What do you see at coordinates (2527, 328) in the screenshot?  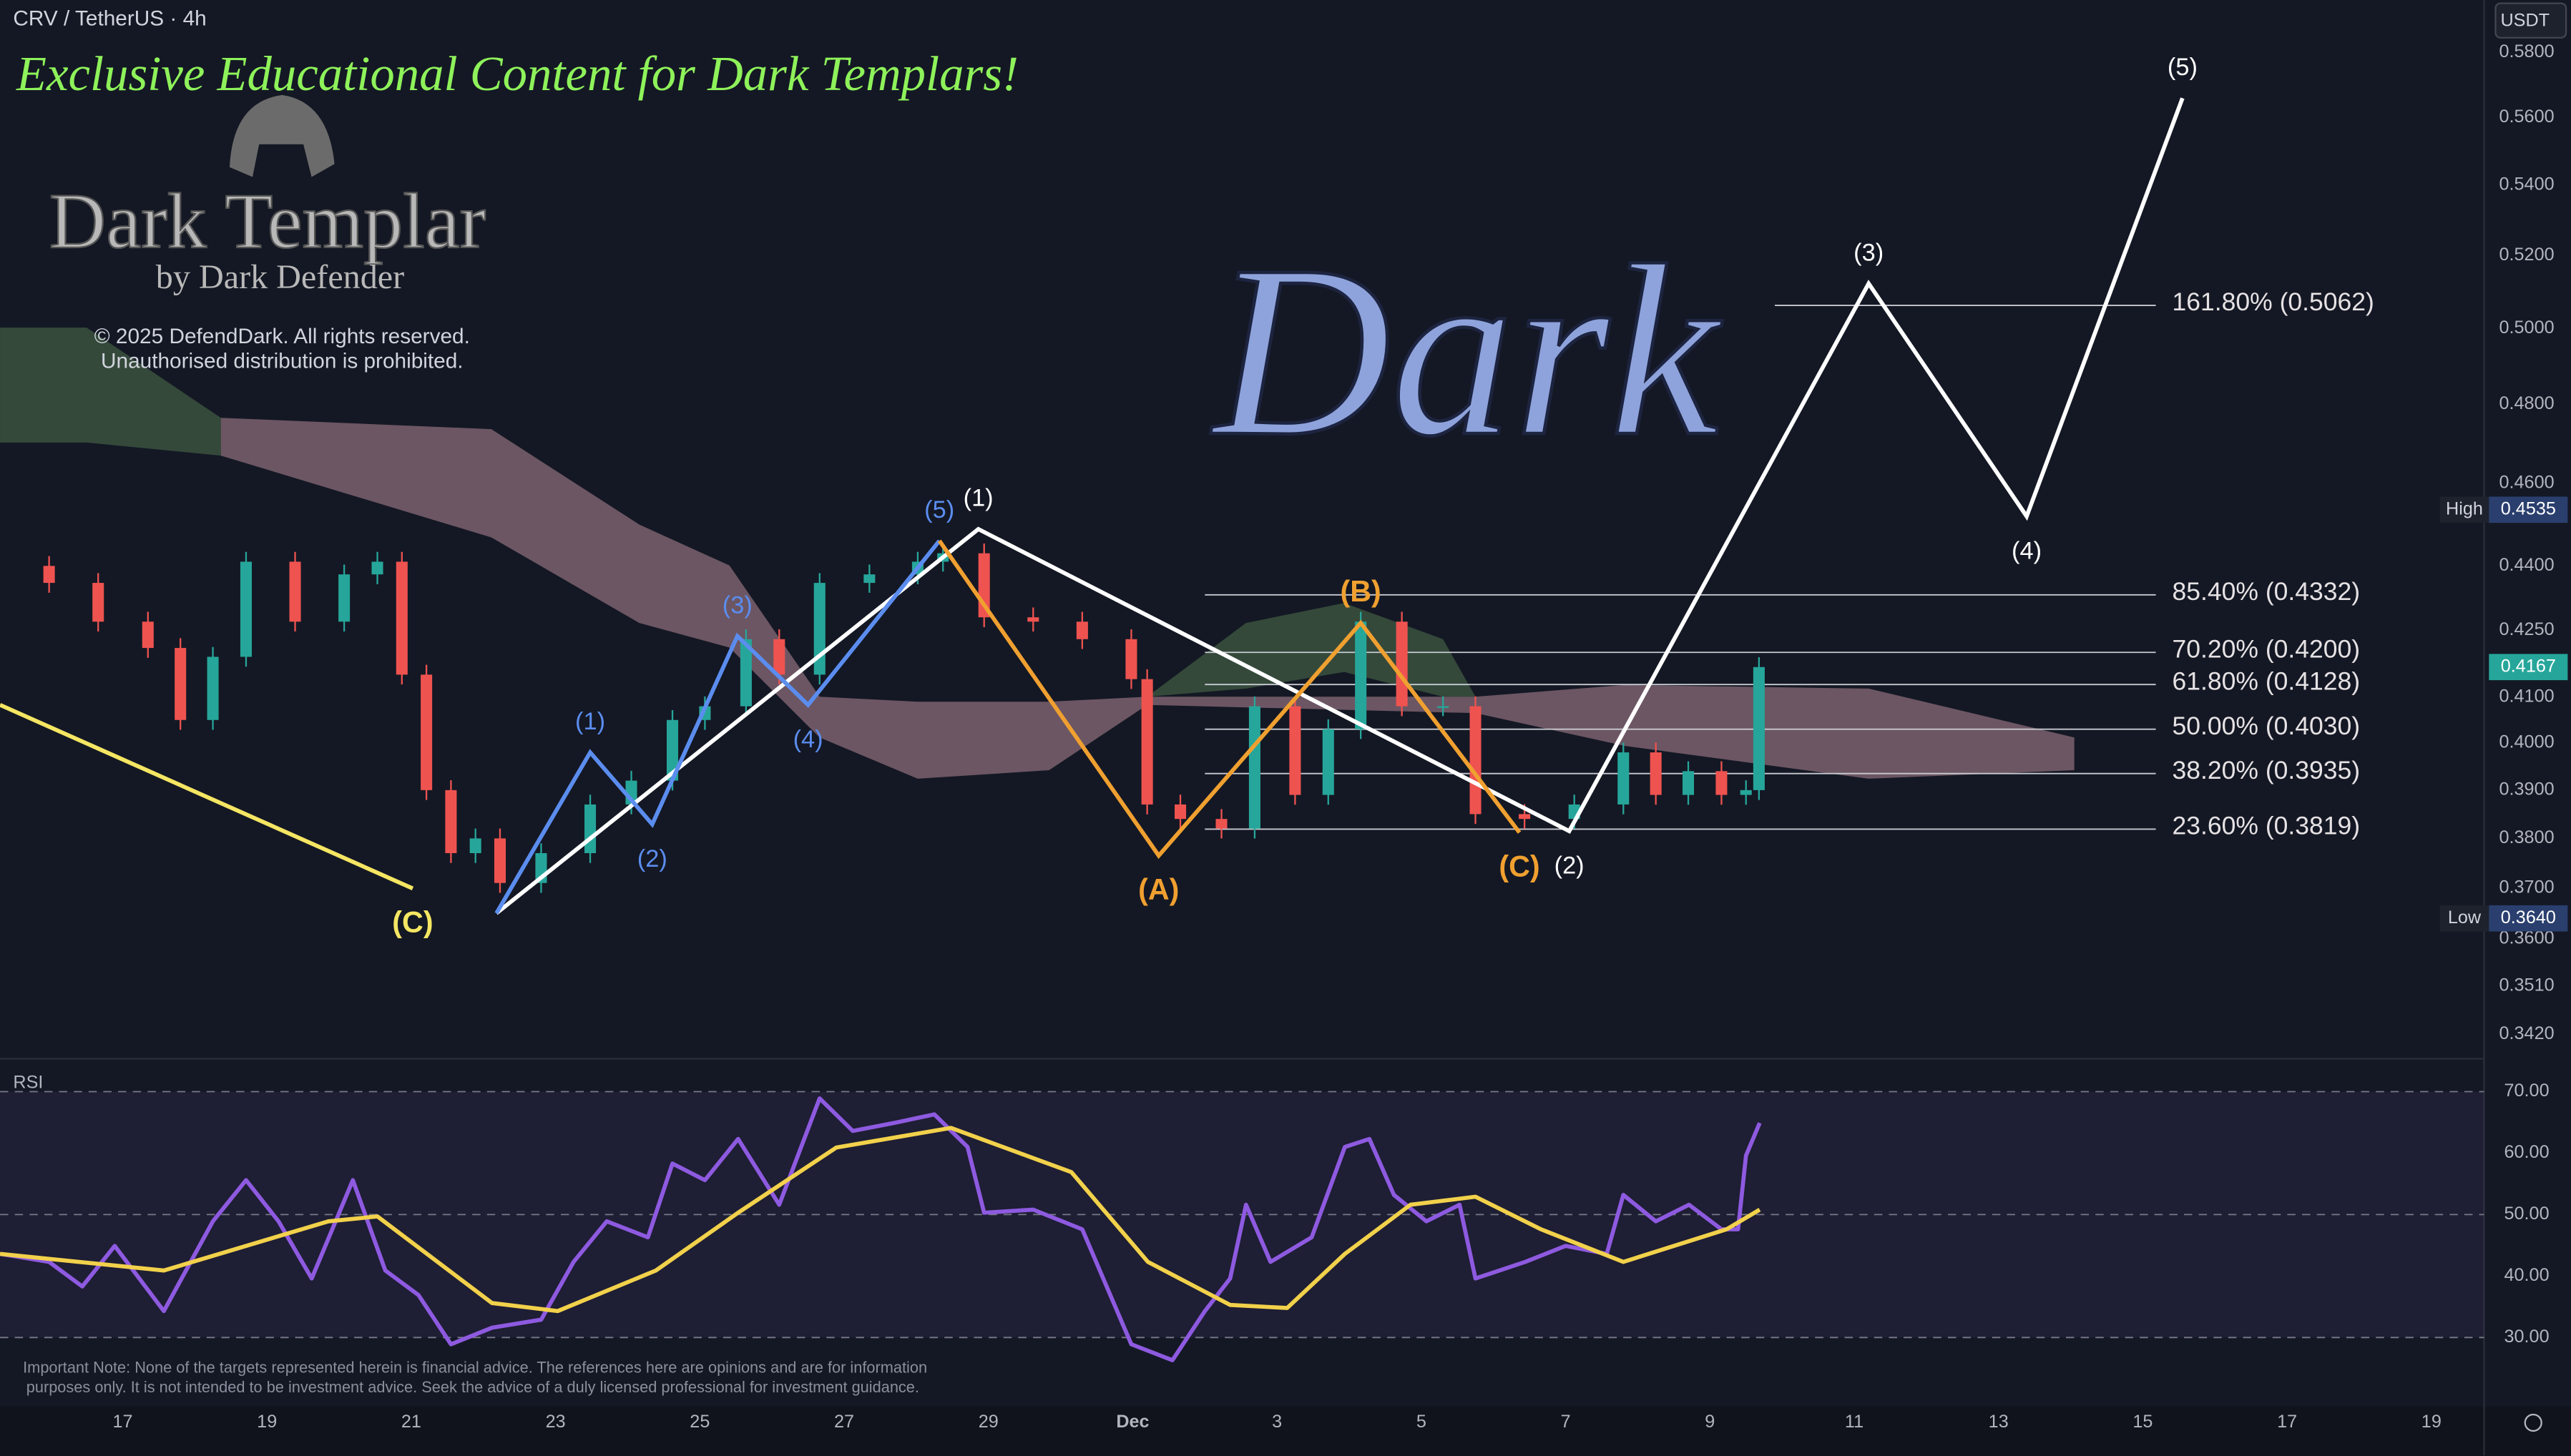 I see `y-tick-label: 0.5000` at bounding box center [2527, 328].